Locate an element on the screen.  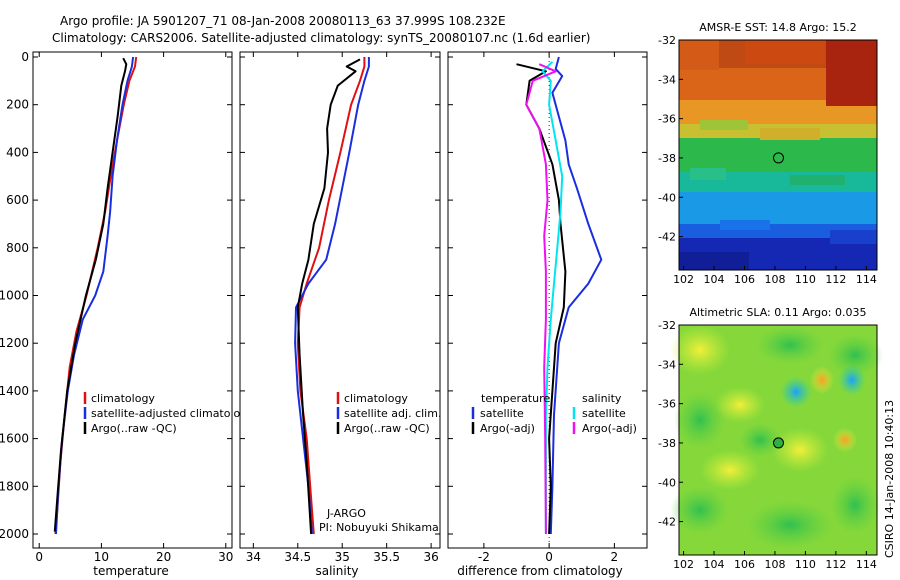
sst-heatmap is located at coordinates (778, 155).